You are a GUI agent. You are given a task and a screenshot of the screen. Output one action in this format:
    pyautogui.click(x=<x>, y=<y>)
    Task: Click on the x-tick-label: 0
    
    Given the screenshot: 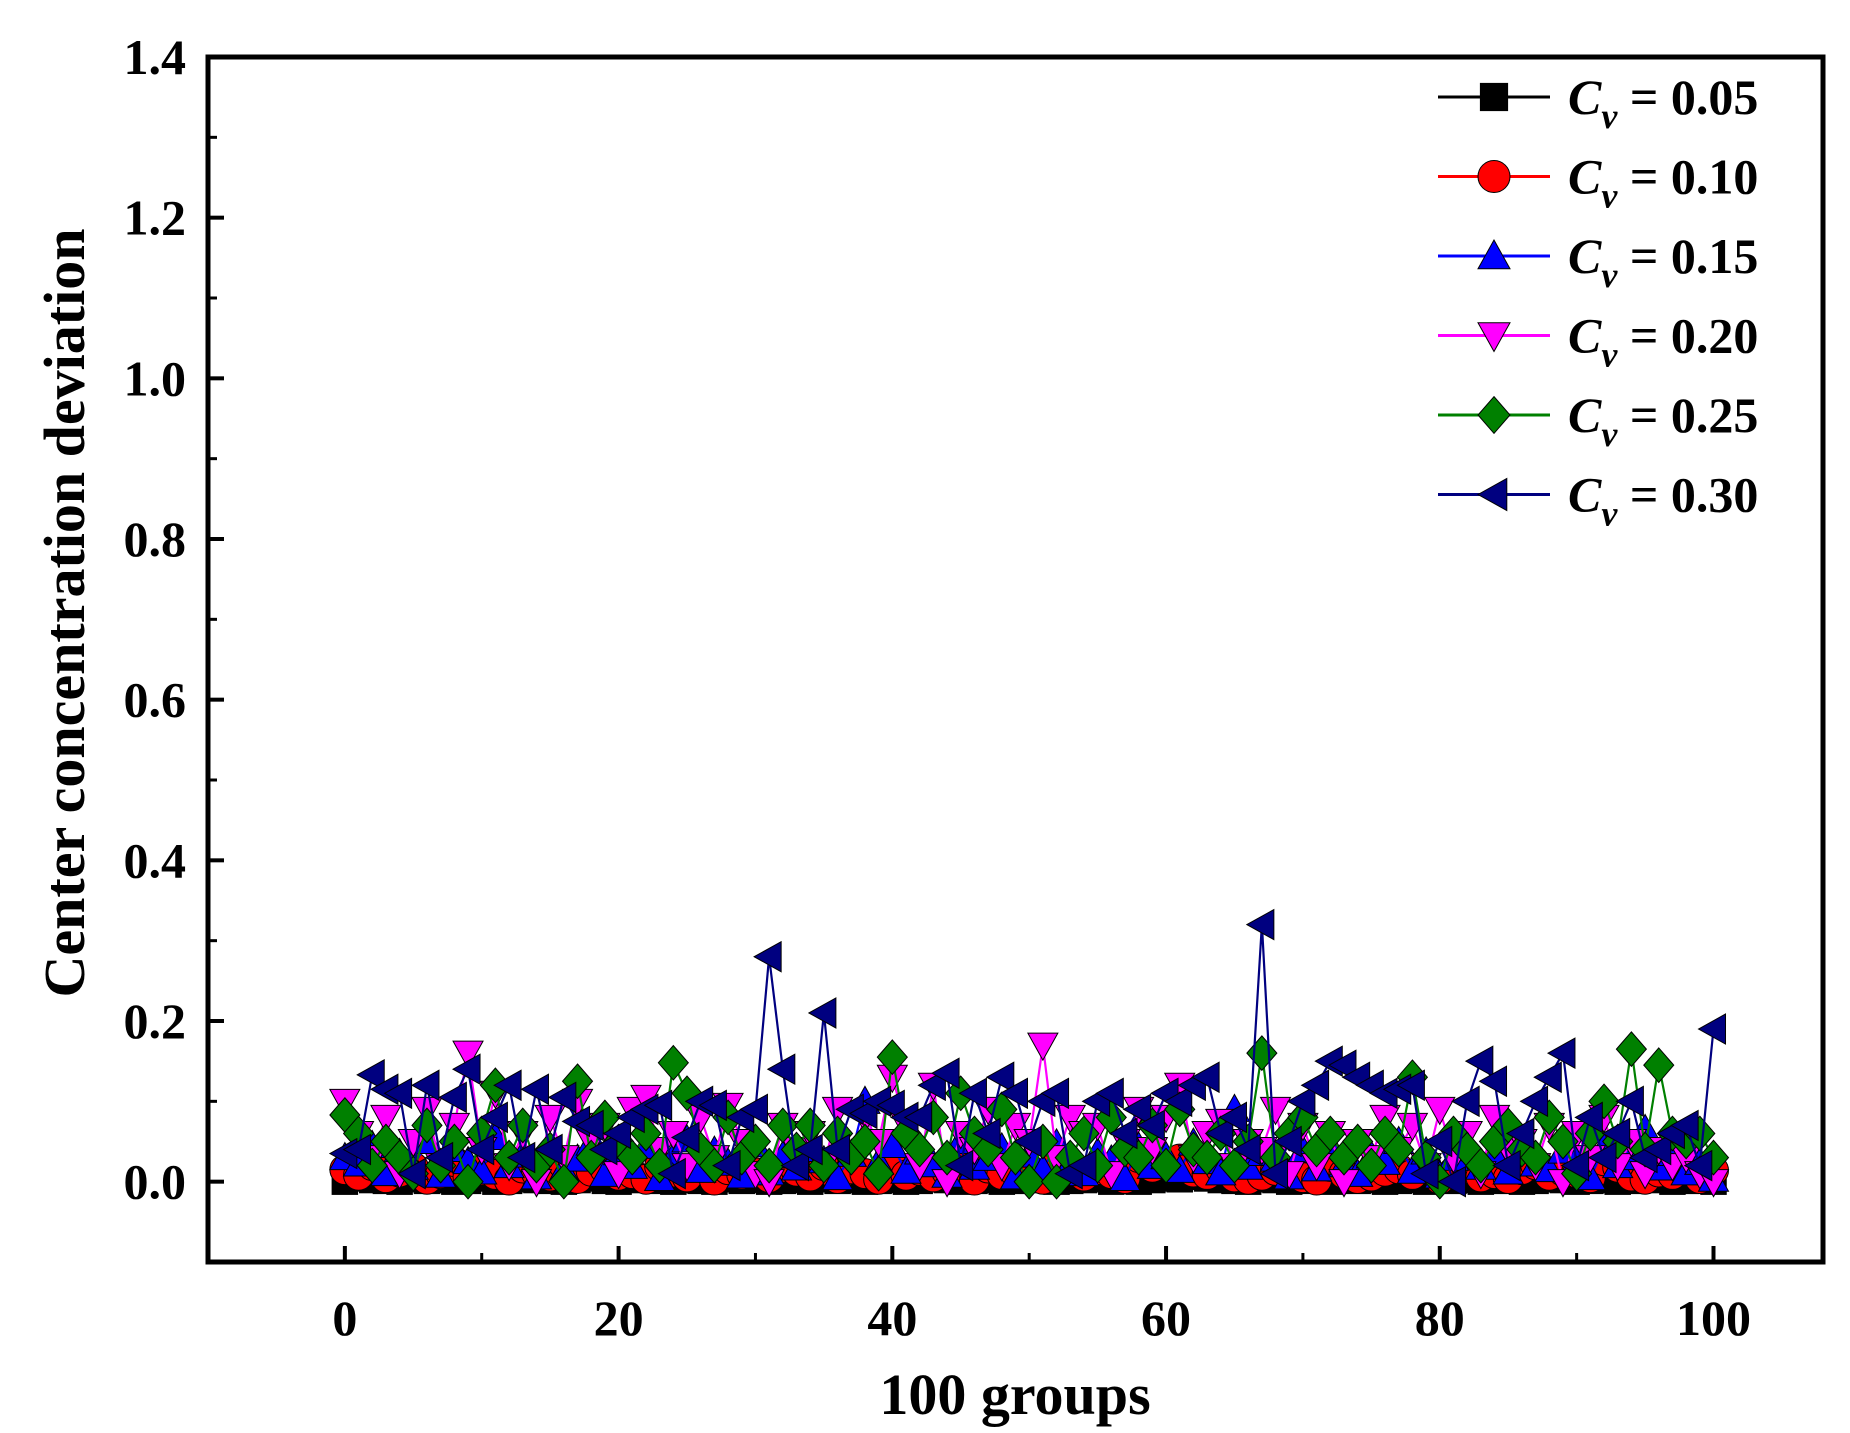 What is the action you would take?
    pyautogui.click(x=344, y=1318)
    